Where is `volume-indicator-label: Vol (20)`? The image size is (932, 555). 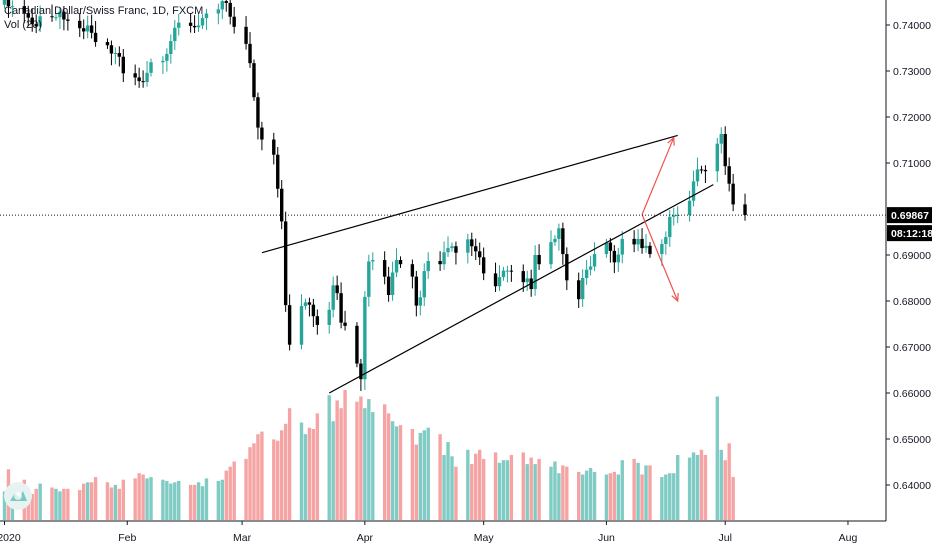 volume-indicator-label: Vol (20) is located at coordinates (23, 25).